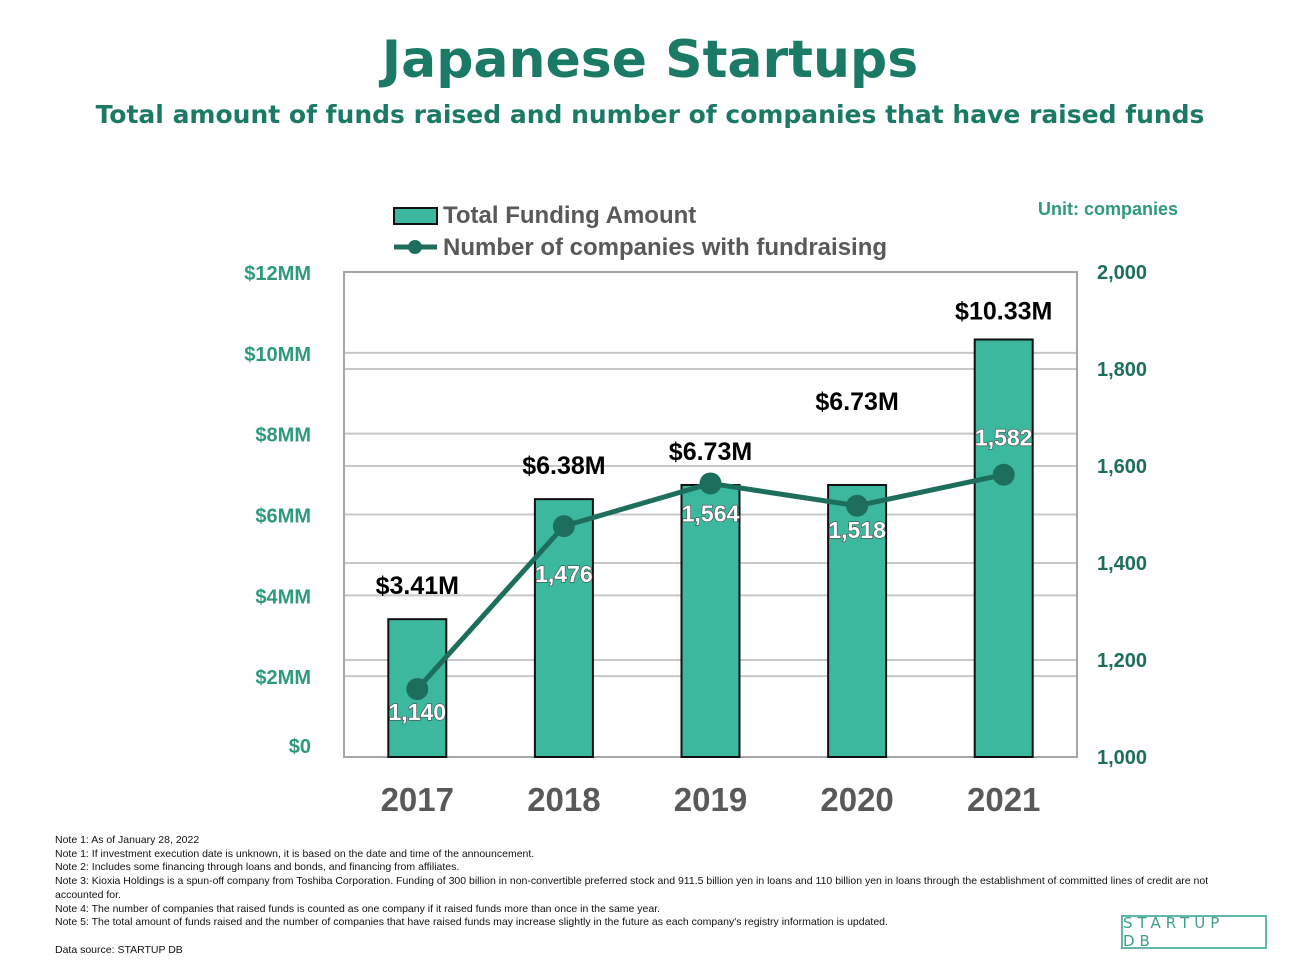 The height and width of the screenshot is (974, 1300). I want to click on bar-value-label: $3.41M, so click(417, 586).